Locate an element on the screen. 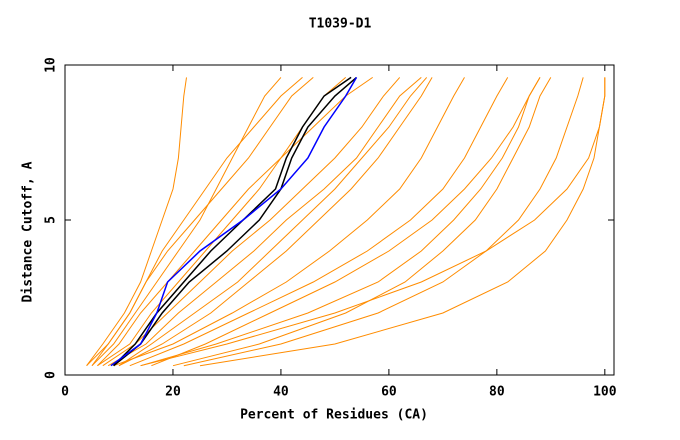 The height and width of the screenshot is (440, 680). x-tick-label: 20 is located at coordinates (173, 392).